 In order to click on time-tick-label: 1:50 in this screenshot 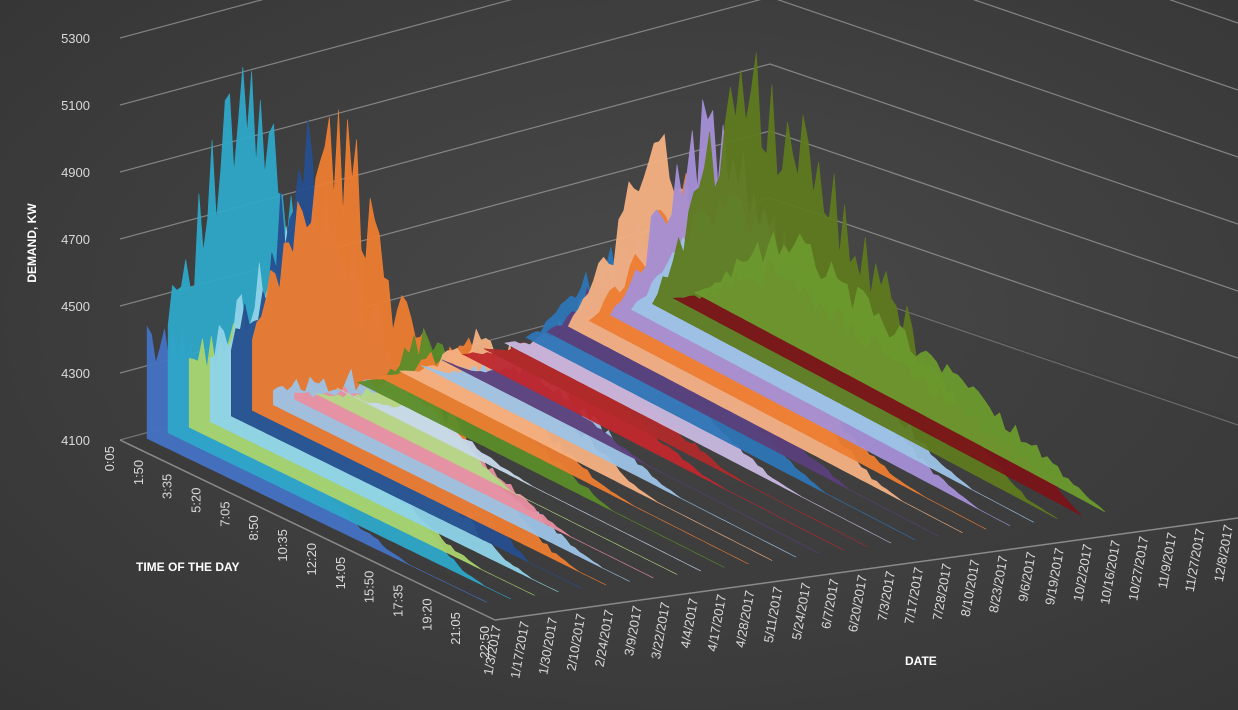, I will do `click(138, 472)`.